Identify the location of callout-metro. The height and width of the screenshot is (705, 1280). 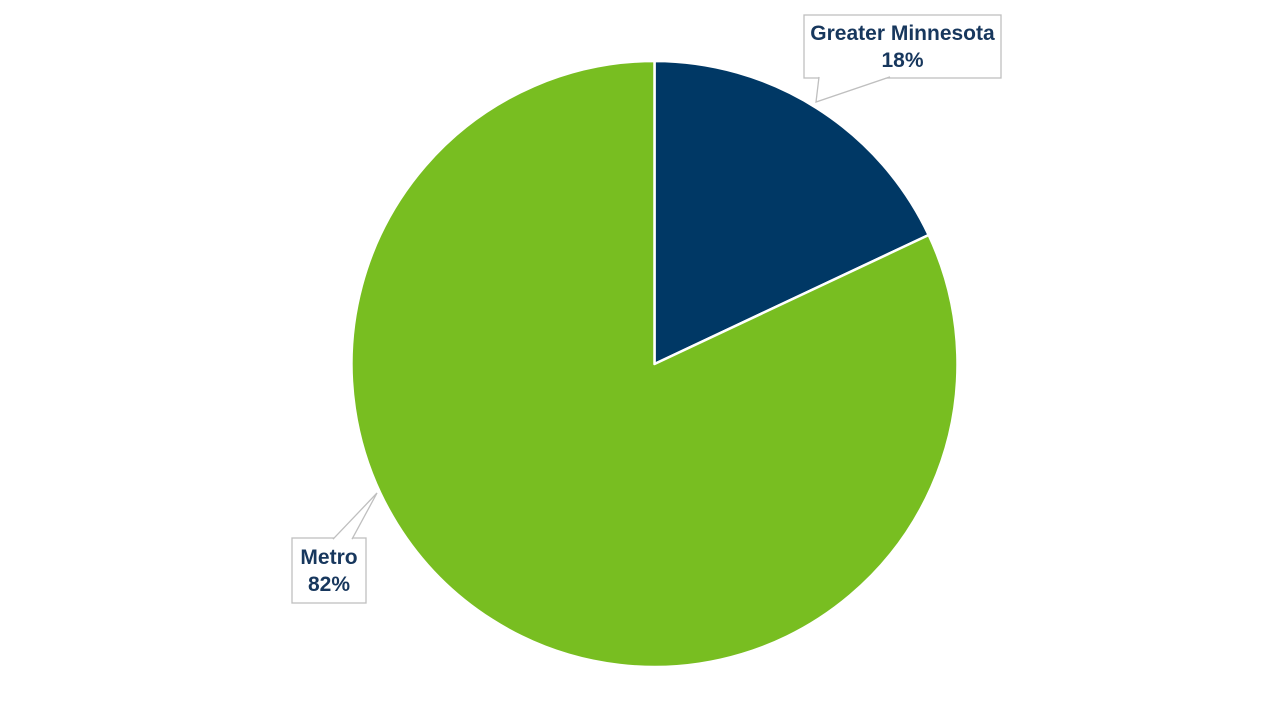
(334, 548).